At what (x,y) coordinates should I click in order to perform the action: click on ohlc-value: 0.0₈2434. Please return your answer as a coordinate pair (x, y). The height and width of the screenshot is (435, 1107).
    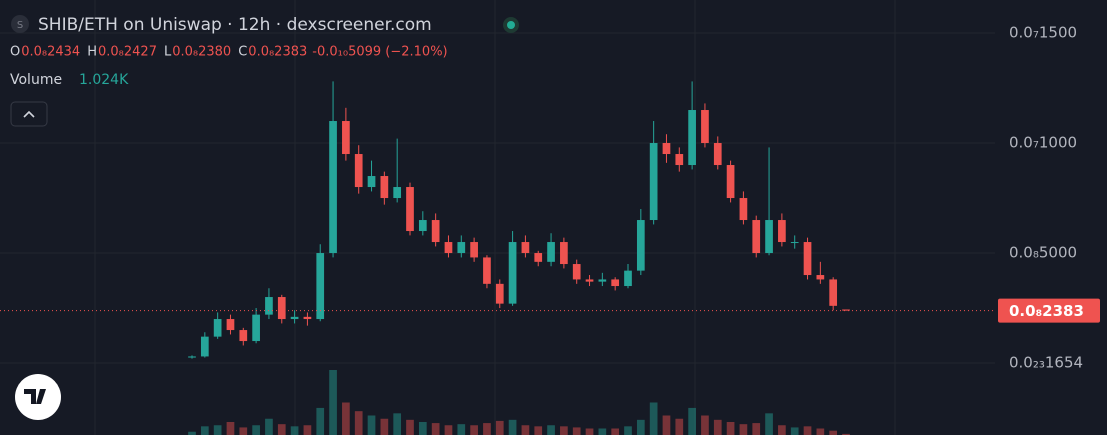
    Looking at the image, I should click on (50, 52).